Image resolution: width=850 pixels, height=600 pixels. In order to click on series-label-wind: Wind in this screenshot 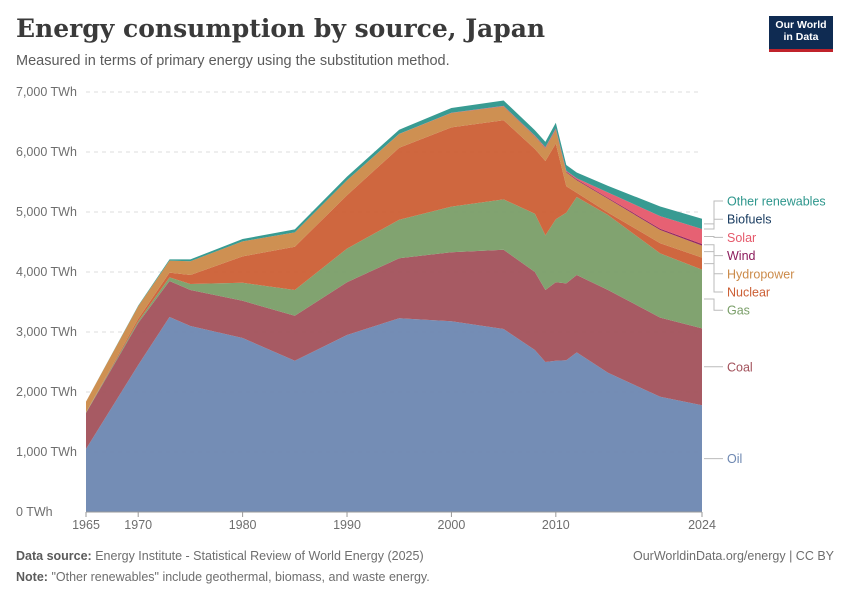, I will do `click(741, 256)`.